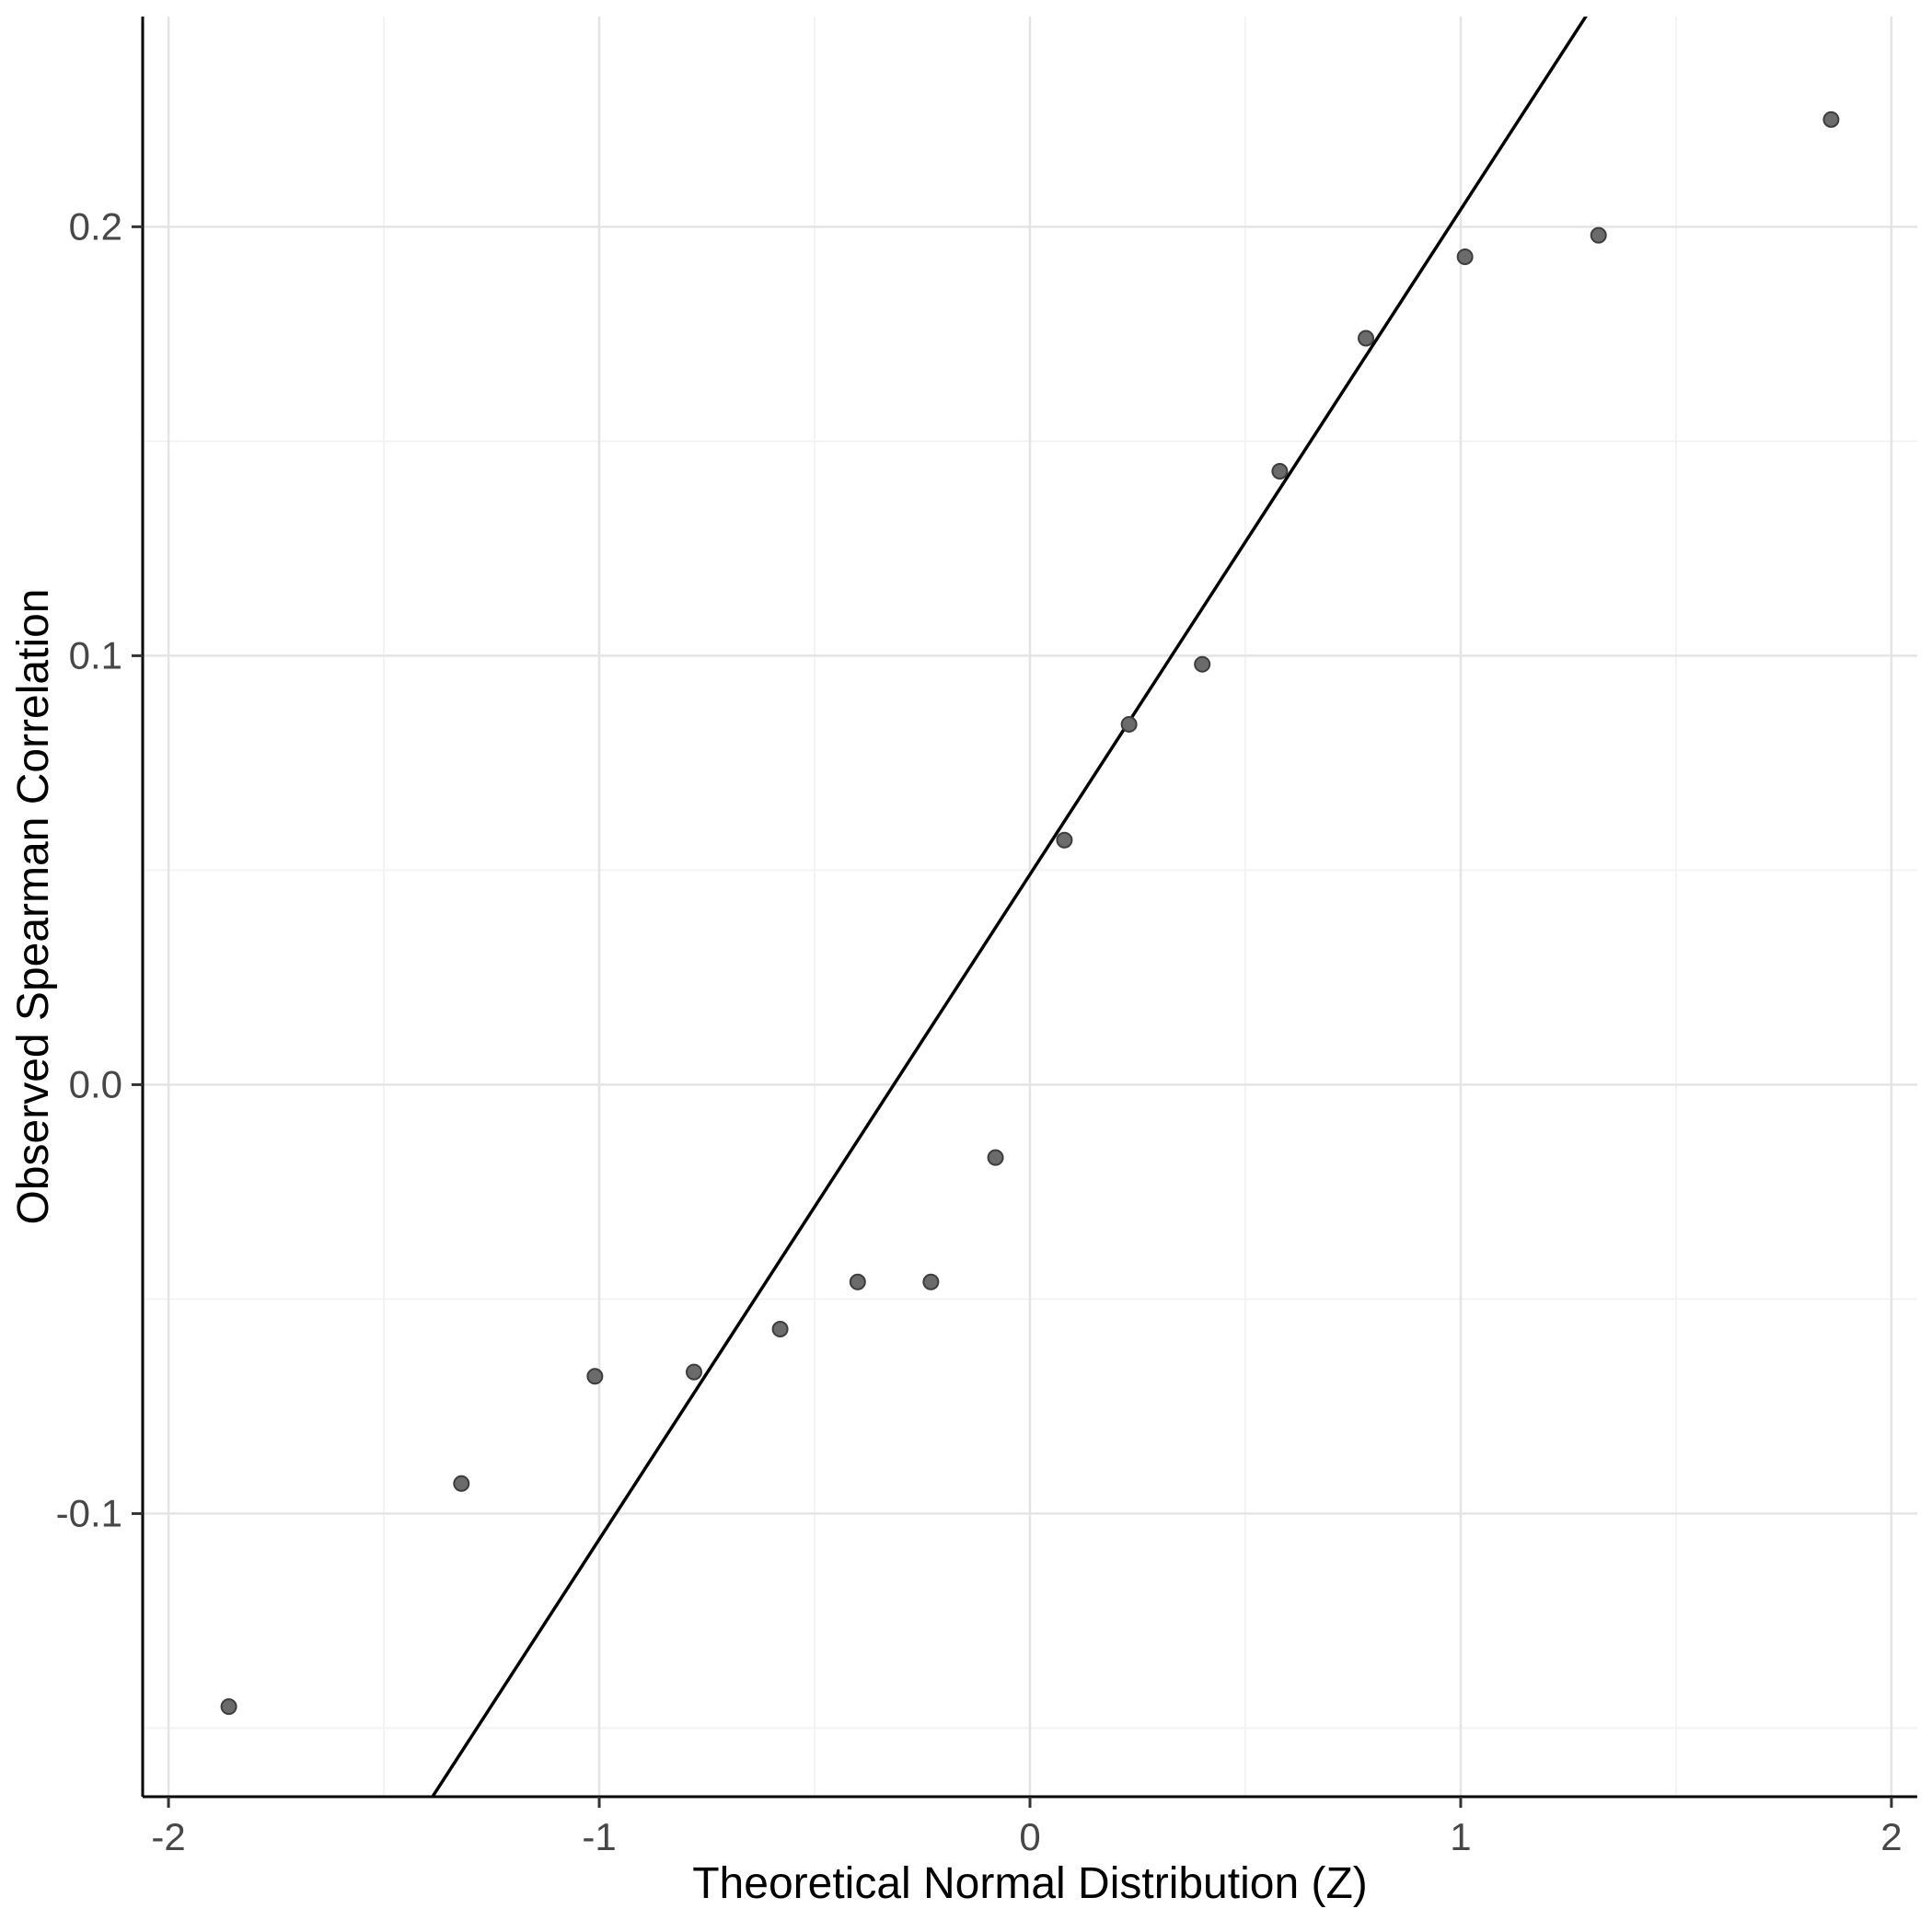 This screenshot has width=1932, height=1932. What do you see at coordinates (1891, 1837) in the screenshot?
I see `x-tick-label: 2` at bounding box center [1891, 1837].